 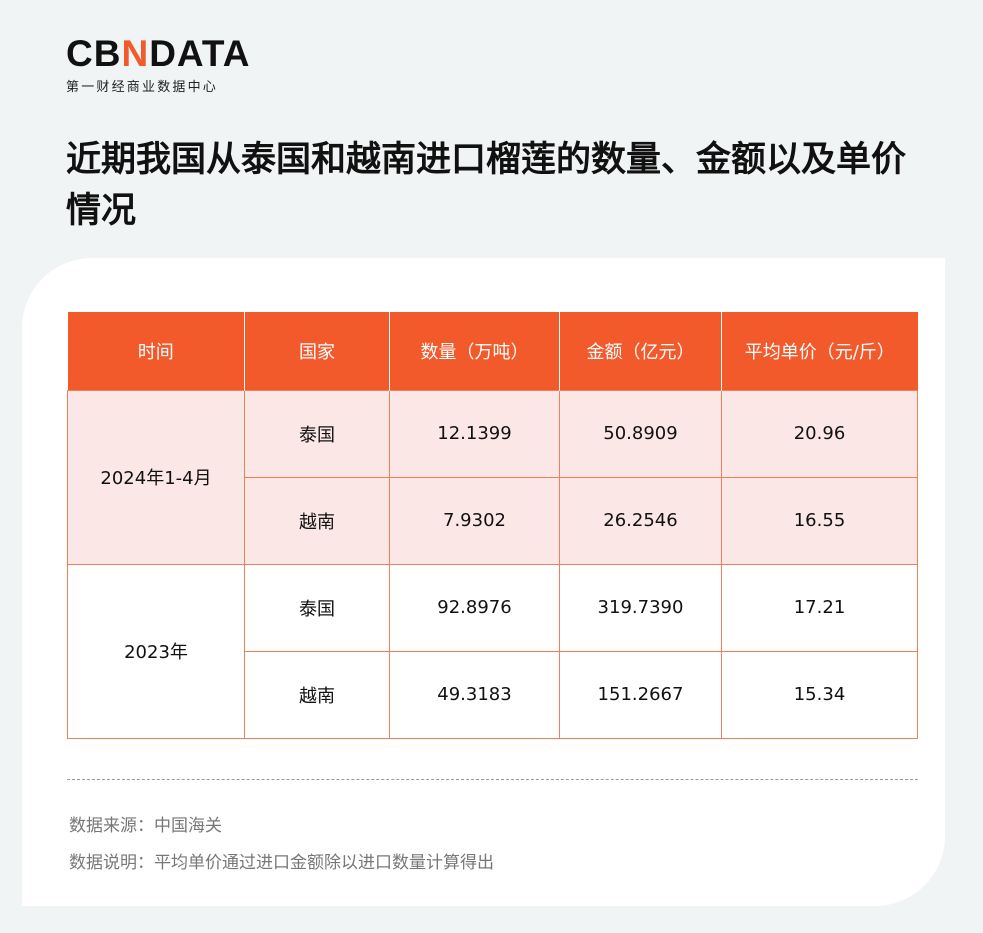 I want to click on page-title: 近期我国从泰国和越南进口榴莲的数量、金额以及单价情况, so click(x=486, y=185).